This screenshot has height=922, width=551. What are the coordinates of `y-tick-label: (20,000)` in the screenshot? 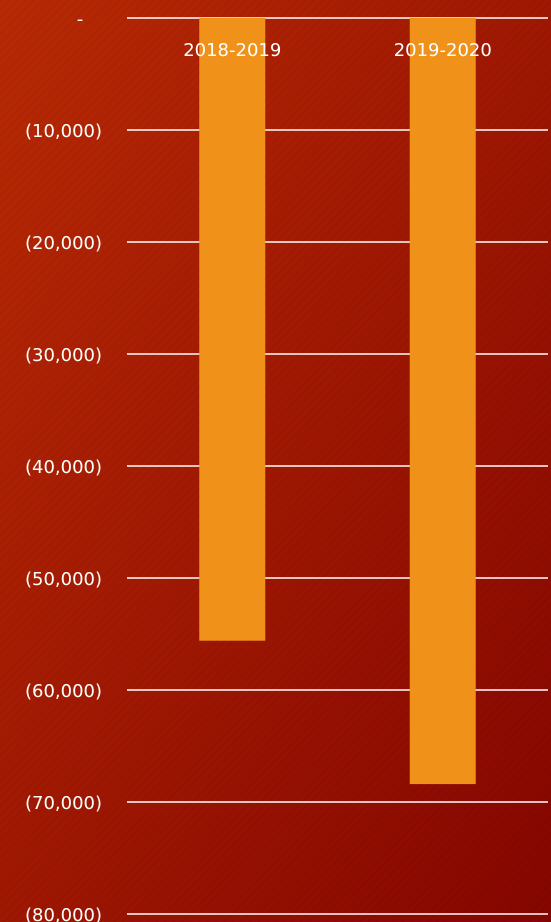 It's located at (63, 243).